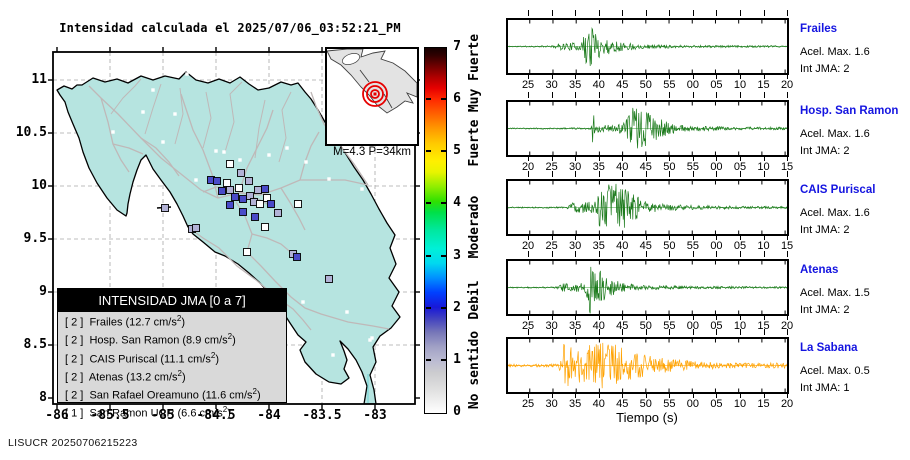 Image resolution: width=910 pixels, height=460 pixels. I want to click on time-tick-label: 15, so click(787, 246).